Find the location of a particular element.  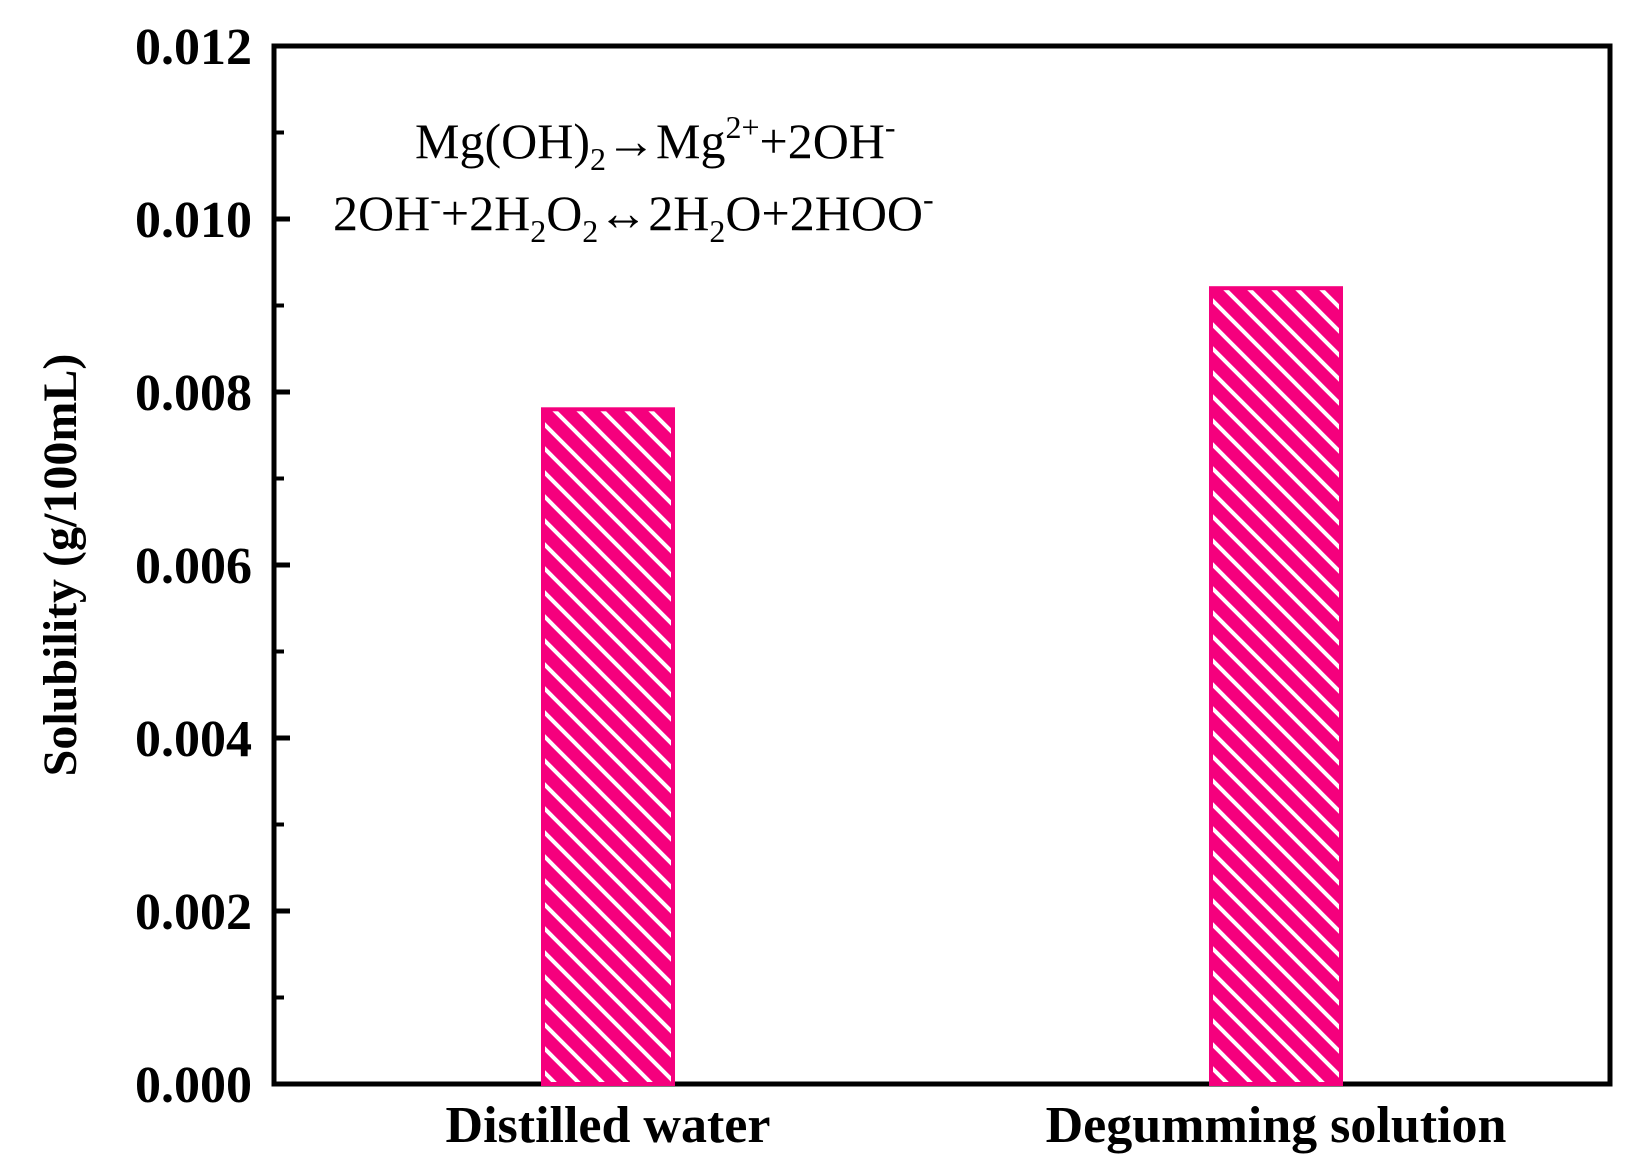

y-tick-label: 0.010 is located at coordinates (193, 220).